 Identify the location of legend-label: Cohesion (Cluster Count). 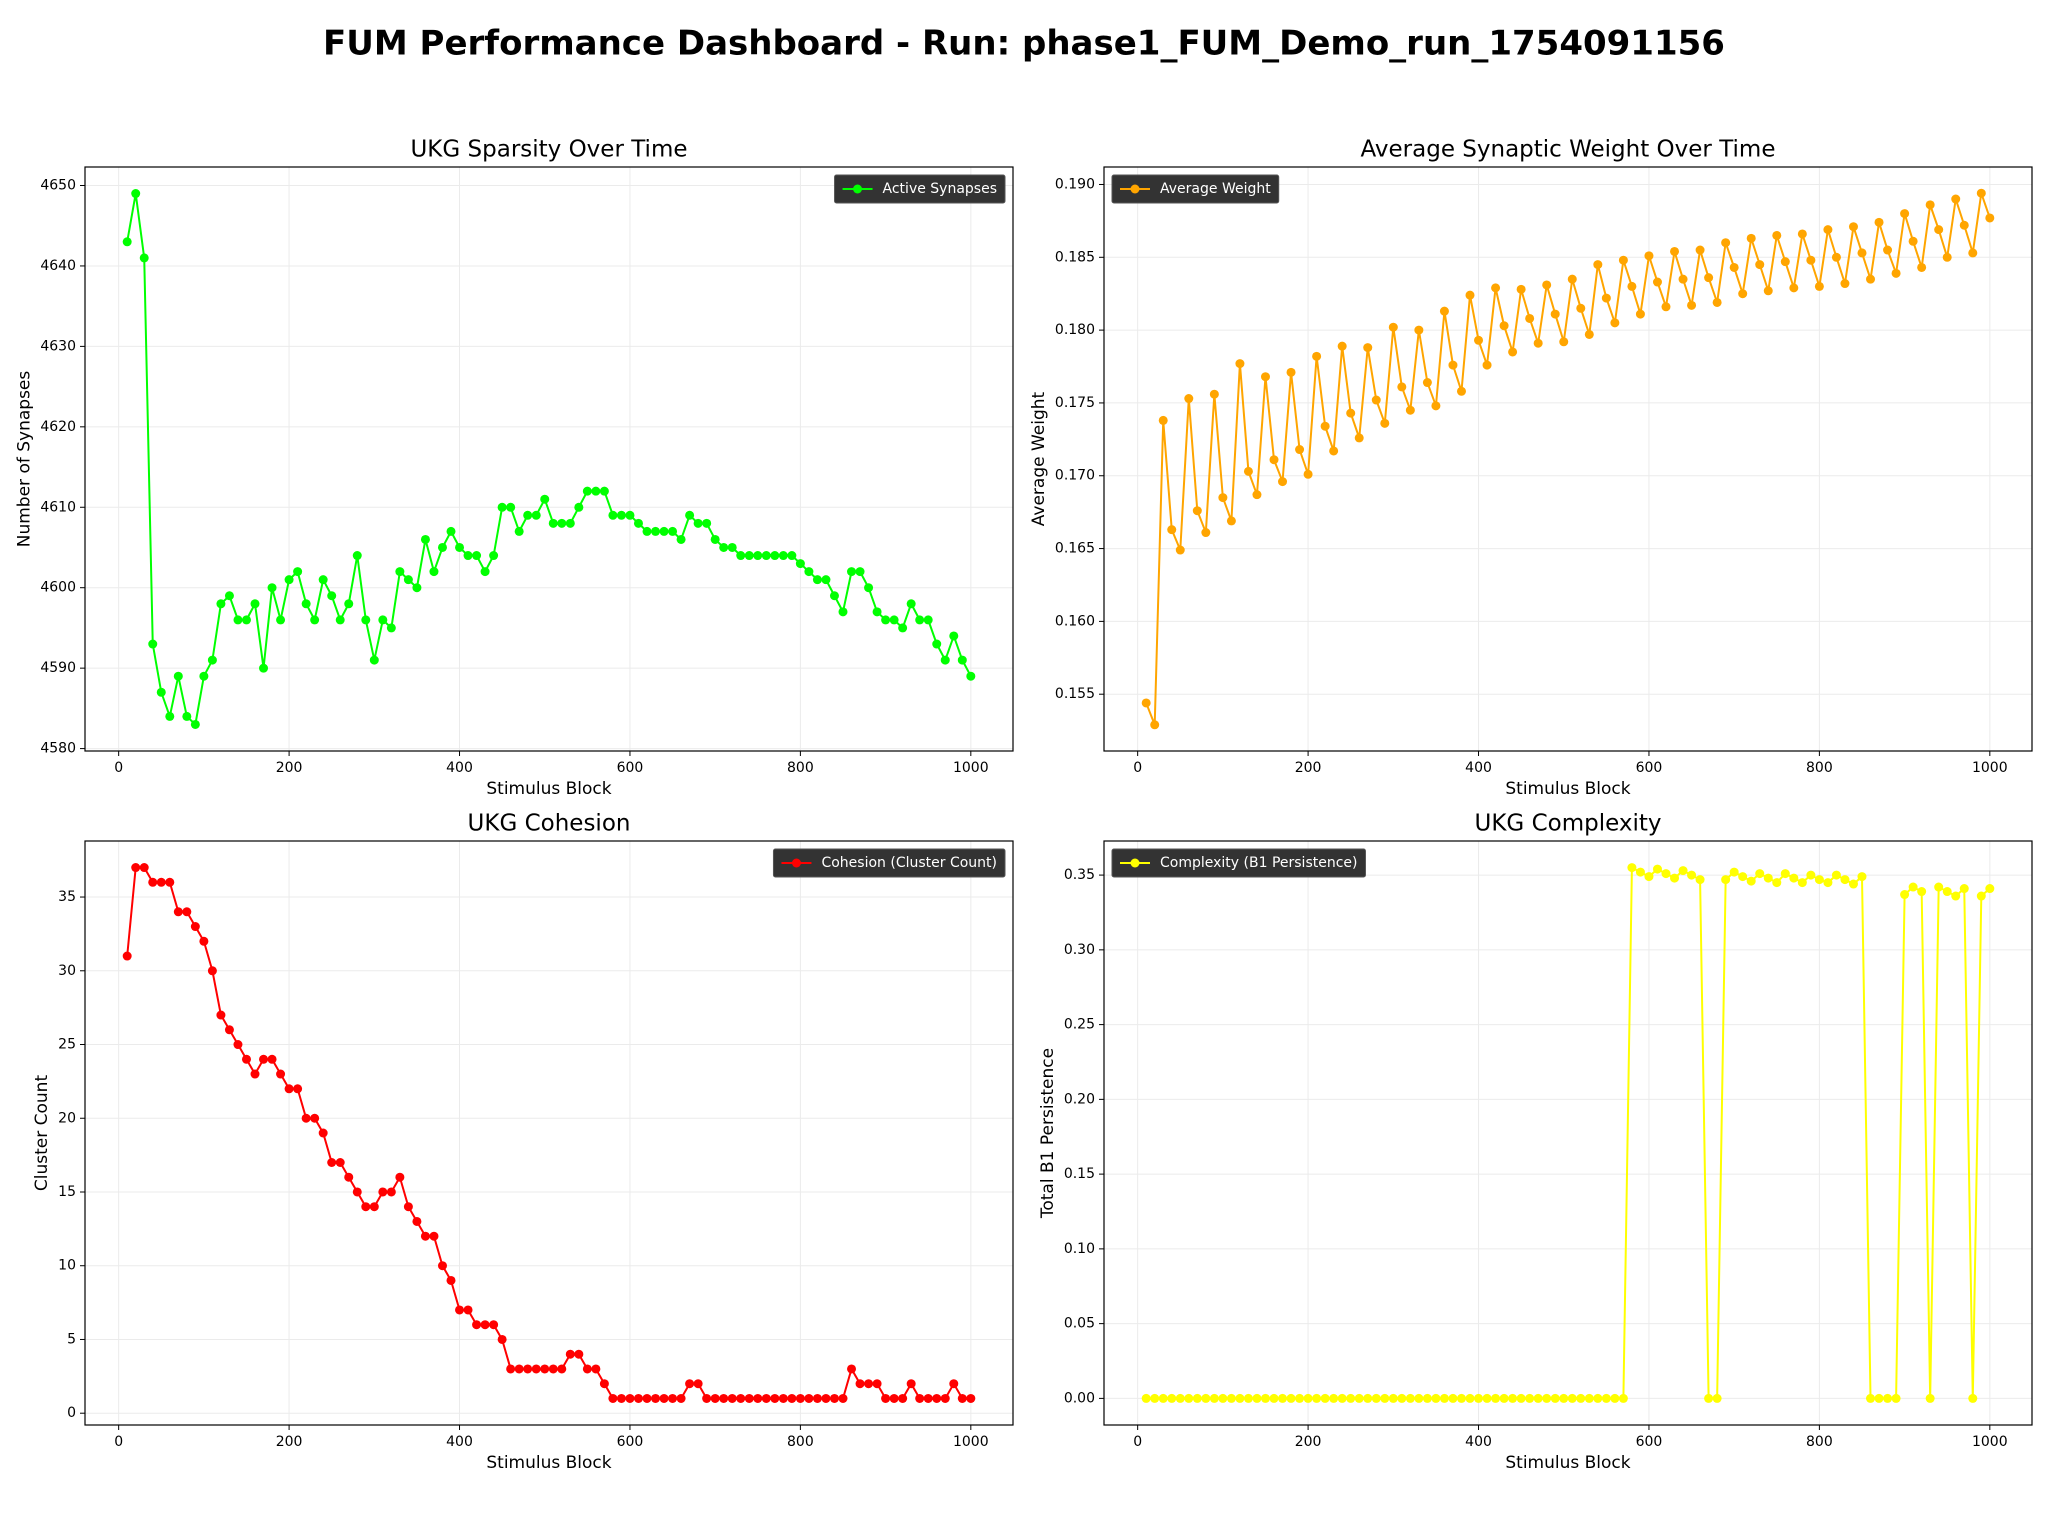
(909, 863).